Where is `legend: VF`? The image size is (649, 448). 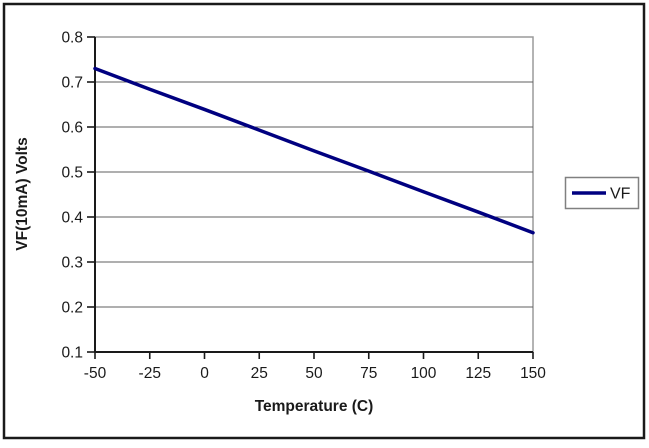 legend: VF is located at coordinates (602, 193).